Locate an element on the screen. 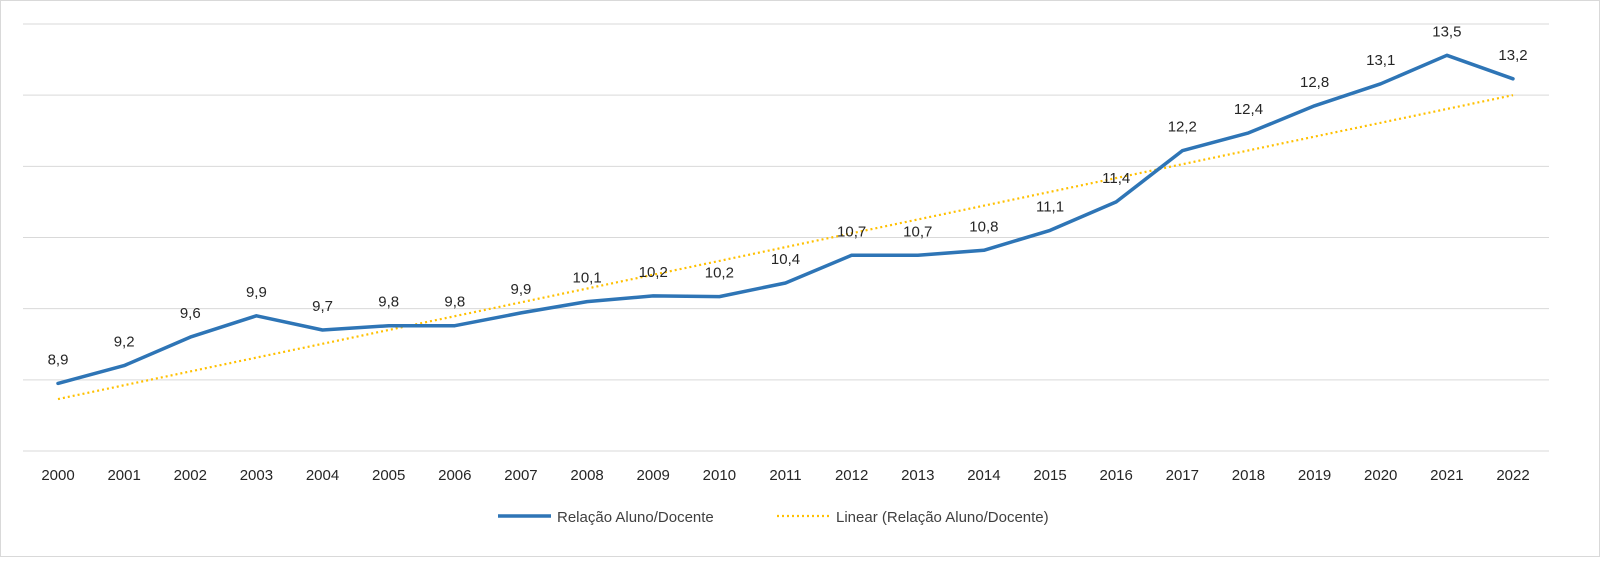  legend-label-trendline: Linear (Relação Aluno/Docente) is located at coordinates (942, 517).